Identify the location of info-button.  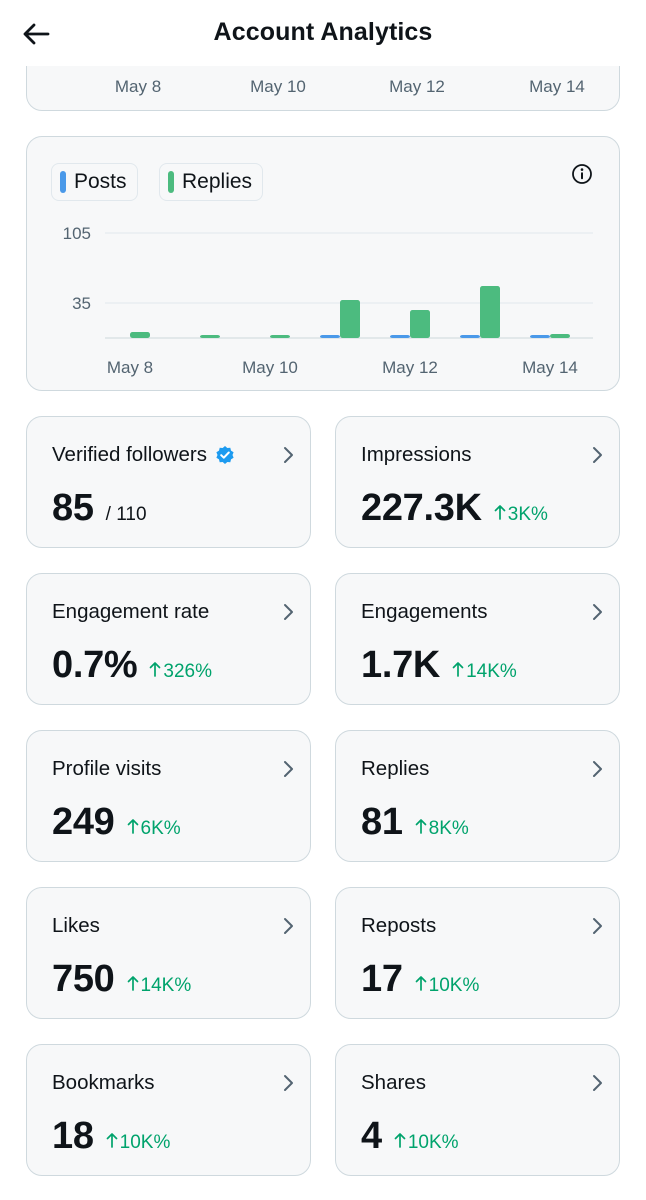
(582, 174).